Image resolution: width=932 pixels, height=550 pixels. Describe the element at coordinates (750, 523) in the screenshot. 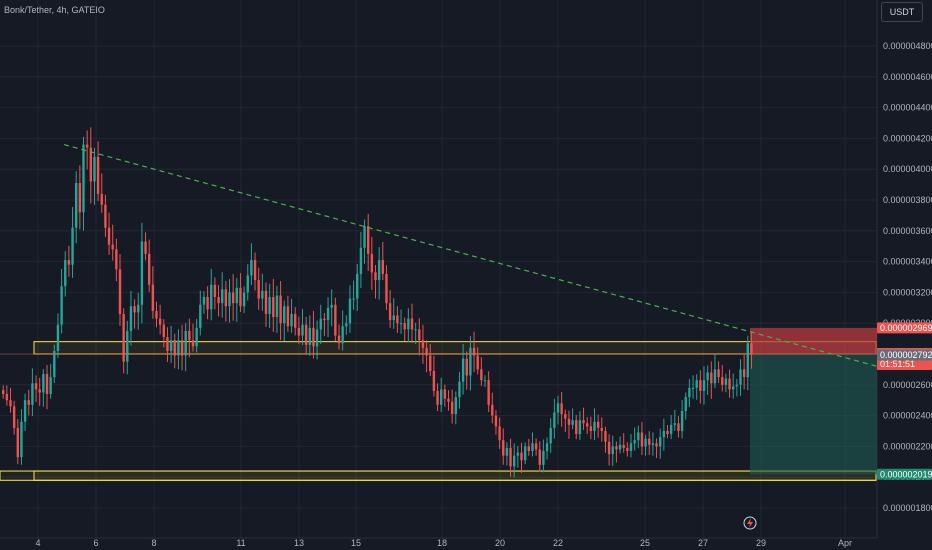

I see `lightning-icon-ring` at that location.